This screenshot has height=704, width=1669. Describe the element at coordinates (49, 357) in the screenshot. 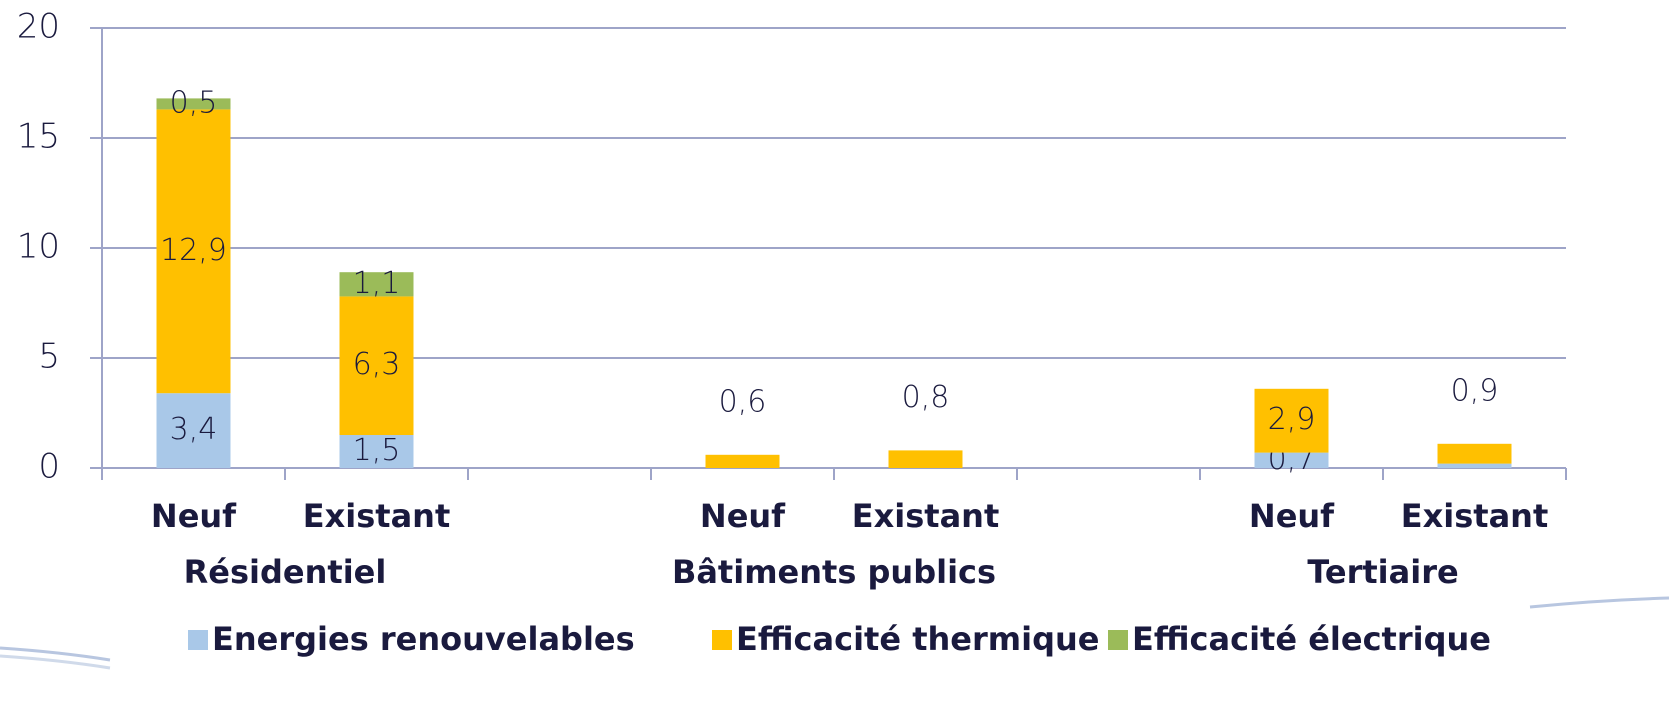

I see `y-tick-label: 5` at that location.